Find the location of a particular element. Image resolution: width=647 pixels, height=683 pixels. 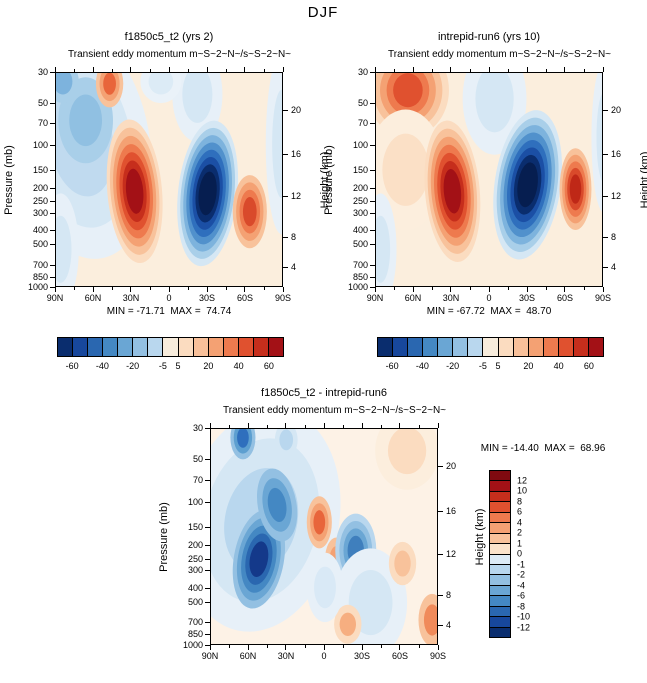

contour-field is located at coordinates (169, 179).